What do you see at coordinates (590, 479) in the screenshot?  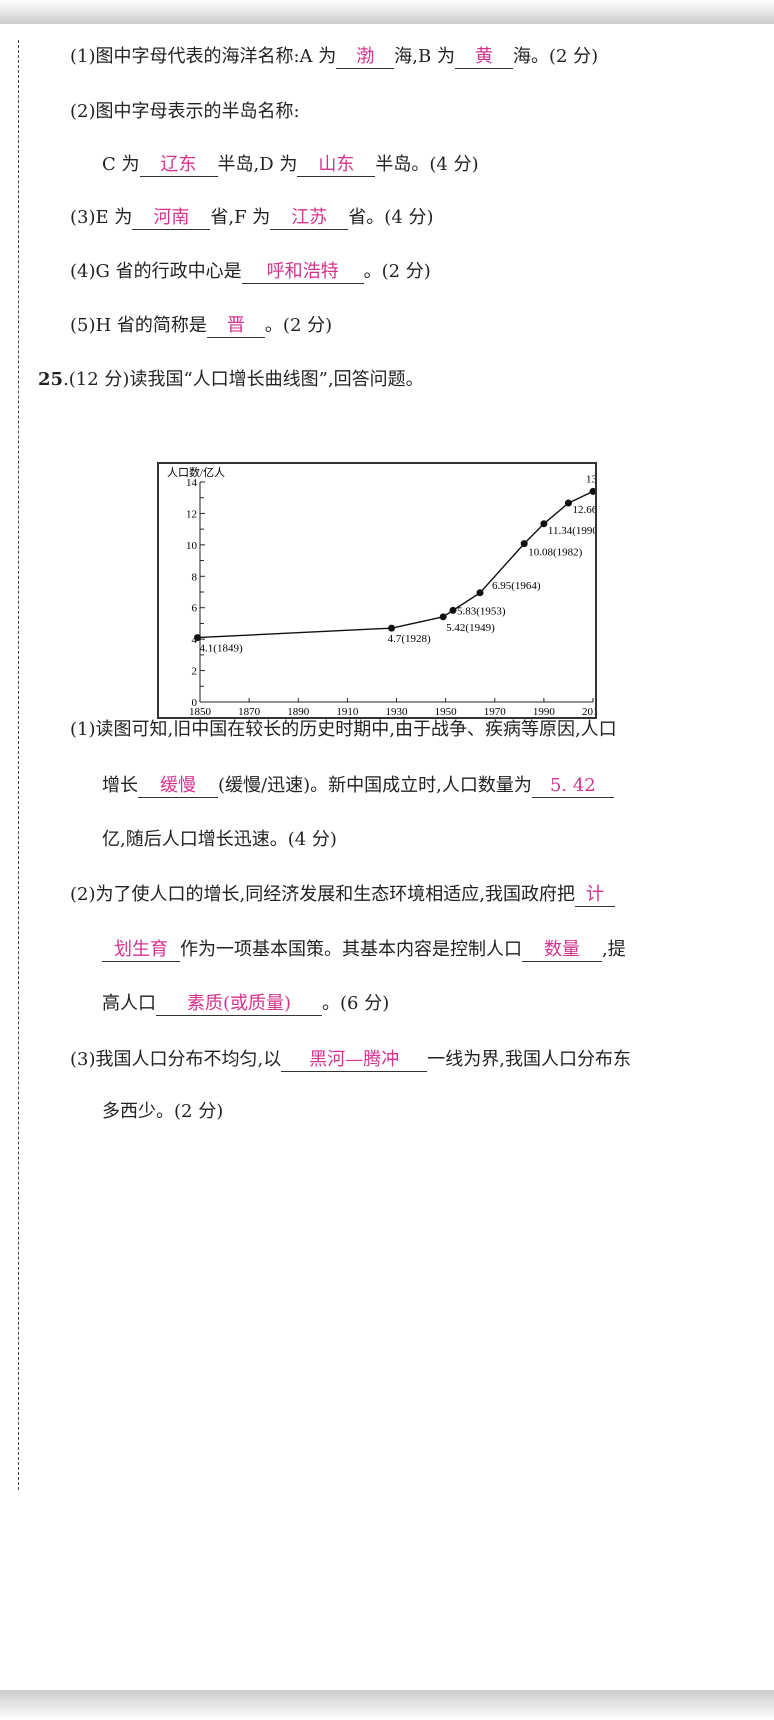 I see `data-label: 13.40(2010)` at bounding box center [590, 479].